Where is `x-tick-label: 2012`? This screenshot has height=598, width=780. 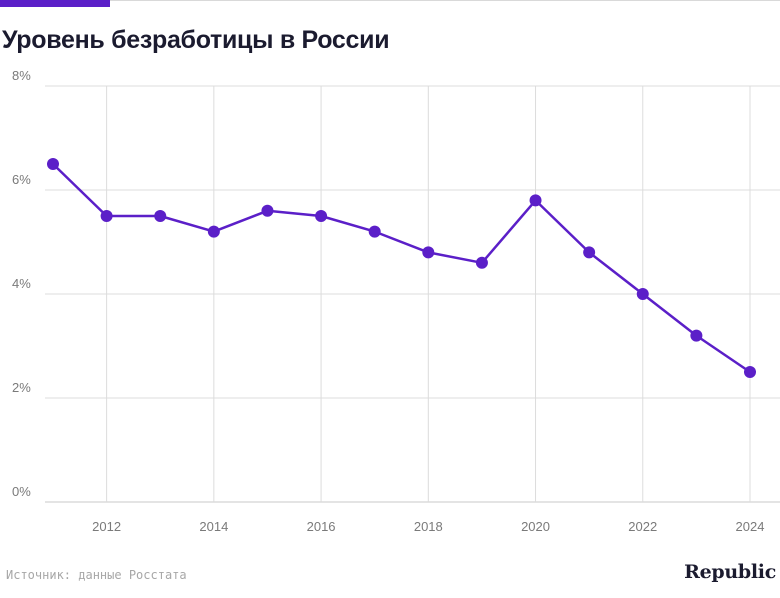 x-tick-label: 2012 is located at coordinates (106, 526).